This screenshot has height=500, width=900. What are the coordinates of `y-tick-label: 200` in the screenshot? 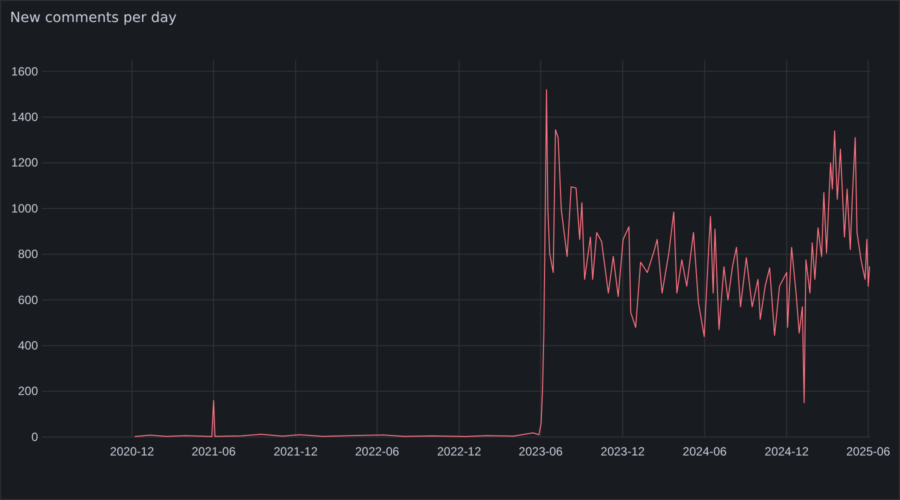 It's located at (28, 391).